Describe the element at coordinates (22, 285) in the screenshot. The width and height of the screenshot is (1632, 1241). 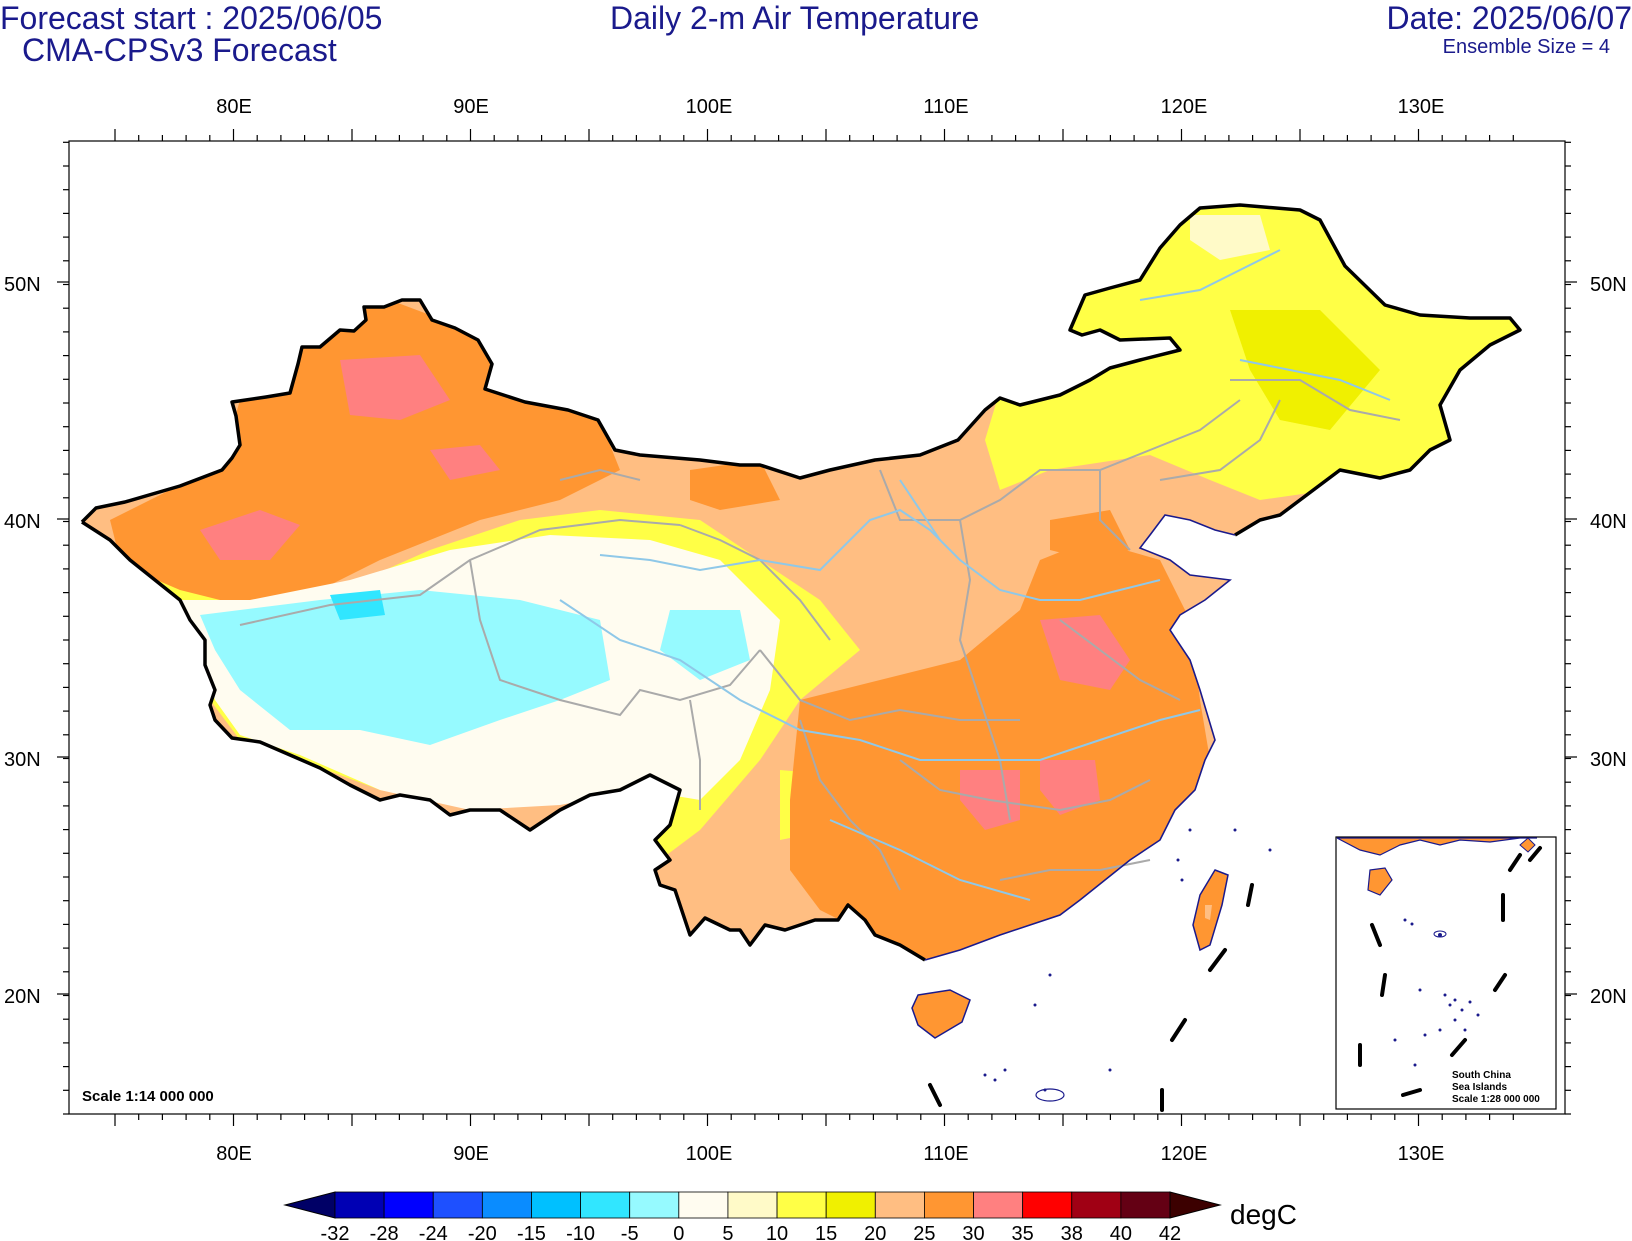
I see `lat-label-left-50n: 50N` at that location.